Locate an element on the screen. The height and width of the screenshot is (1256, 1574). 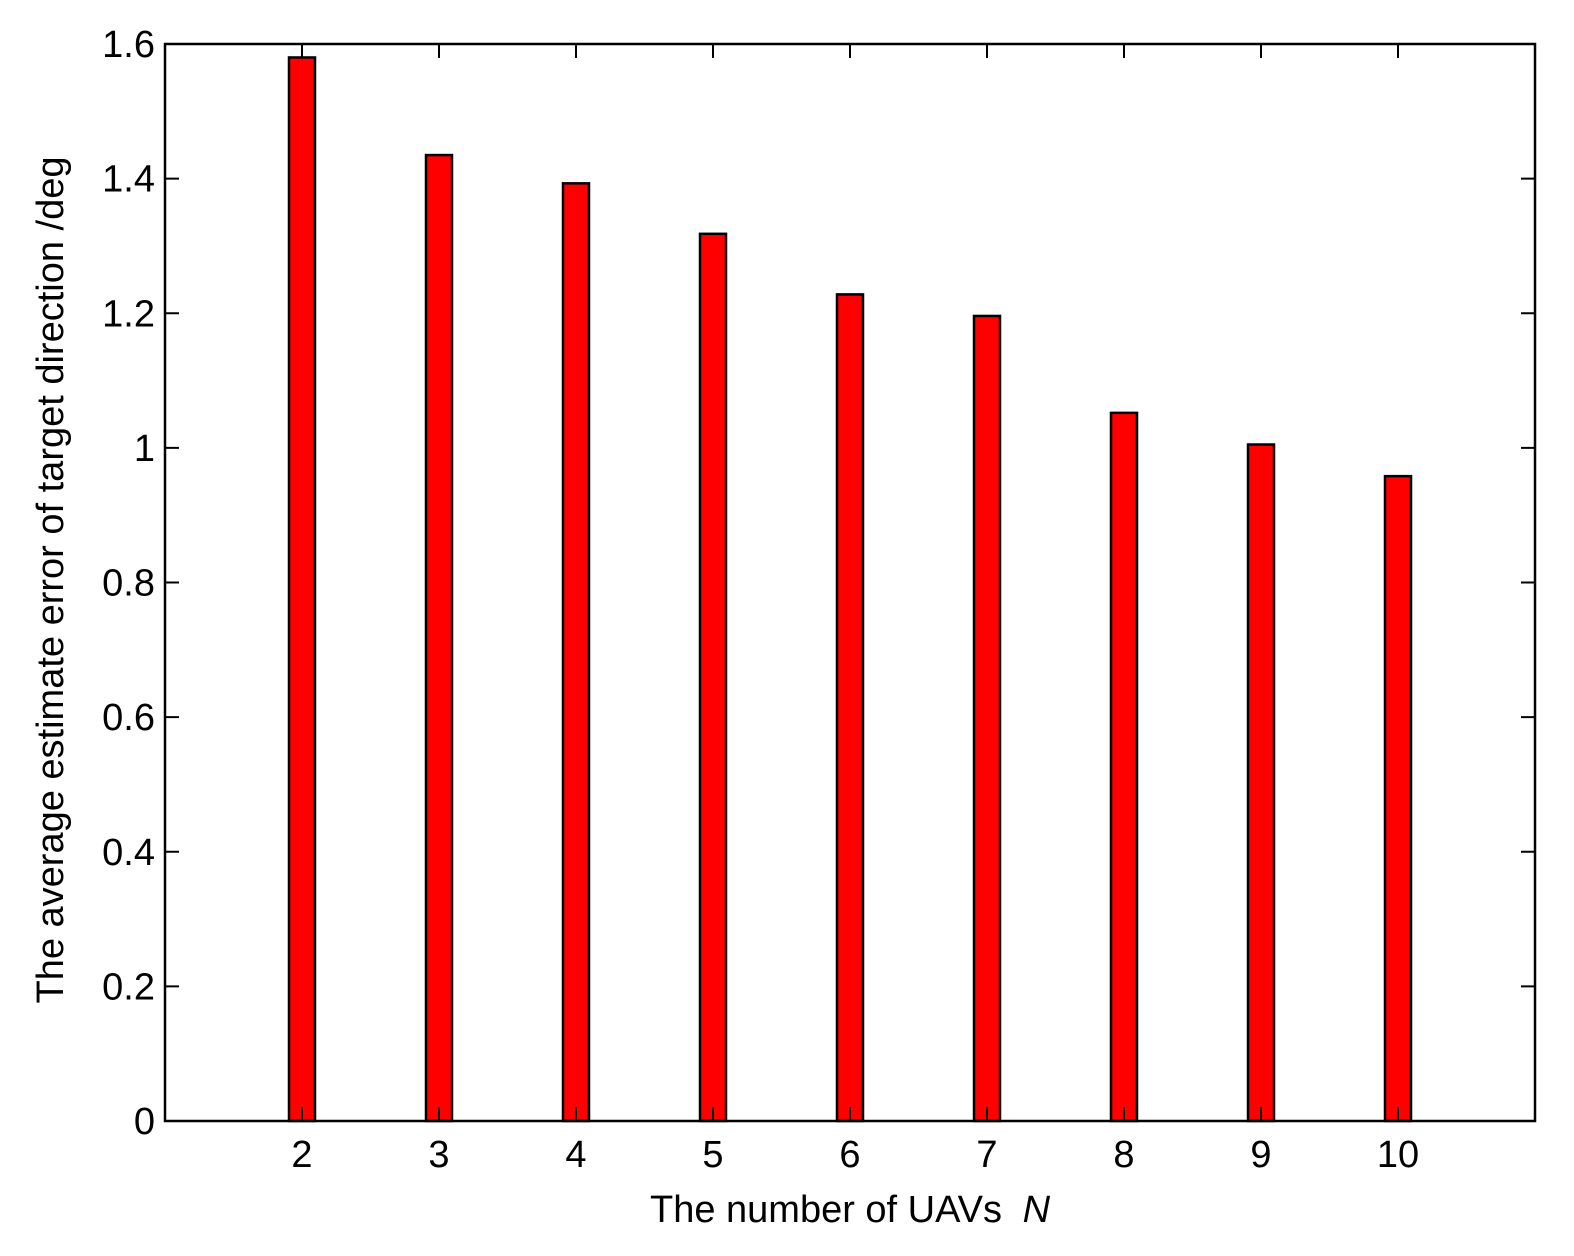
y-tick-label: 0.8 is located at coordinates (128, 584).